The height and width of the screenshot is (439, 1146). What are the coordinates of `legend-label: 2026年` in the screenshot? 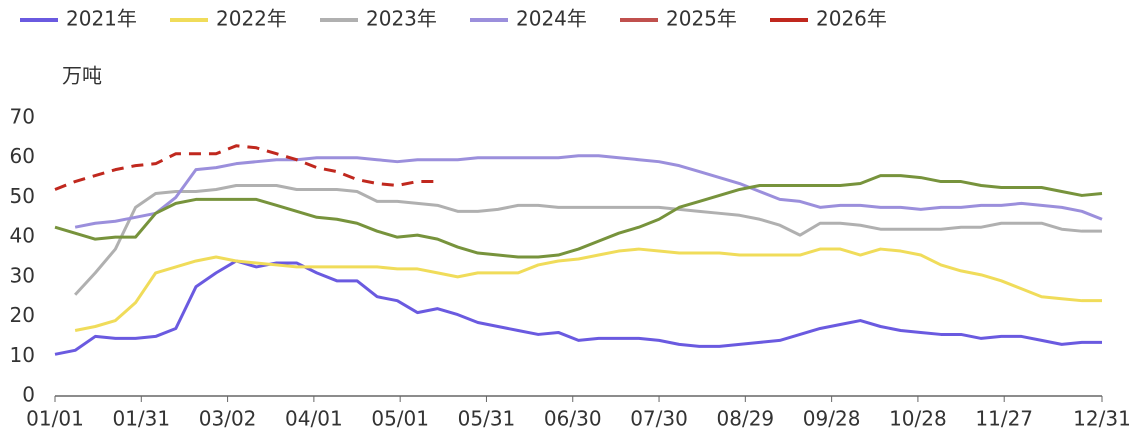 It's located at (851, 19).